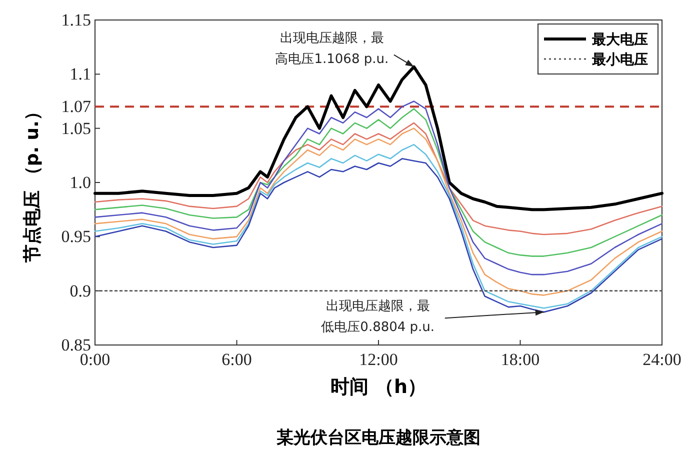 The height and width of the screenshot is (460, 695). What do you see at coordinates (237, 360) in the screenshot?
I see `x-tick-label: 6:00` at bounding box center [237, 360].